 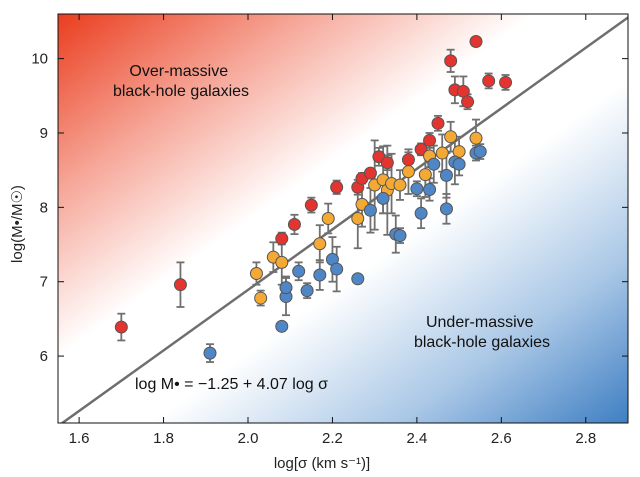 What do you see at coordinates (501, 438) in the screenshot?
I see `x-tick-label: 2.6` at bounding box center [501, 438].